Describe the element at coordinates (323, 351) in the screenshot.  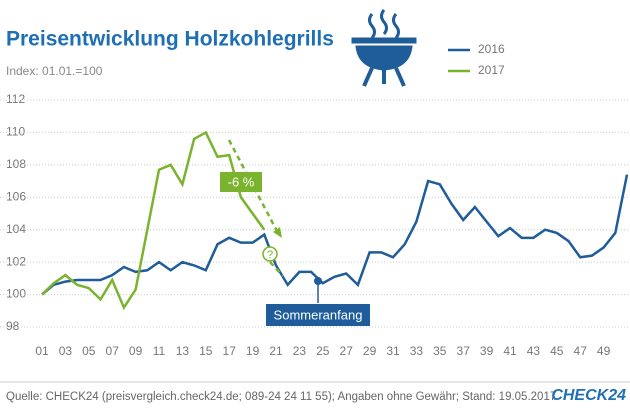
I see `x-tick-label: 25` at that location.